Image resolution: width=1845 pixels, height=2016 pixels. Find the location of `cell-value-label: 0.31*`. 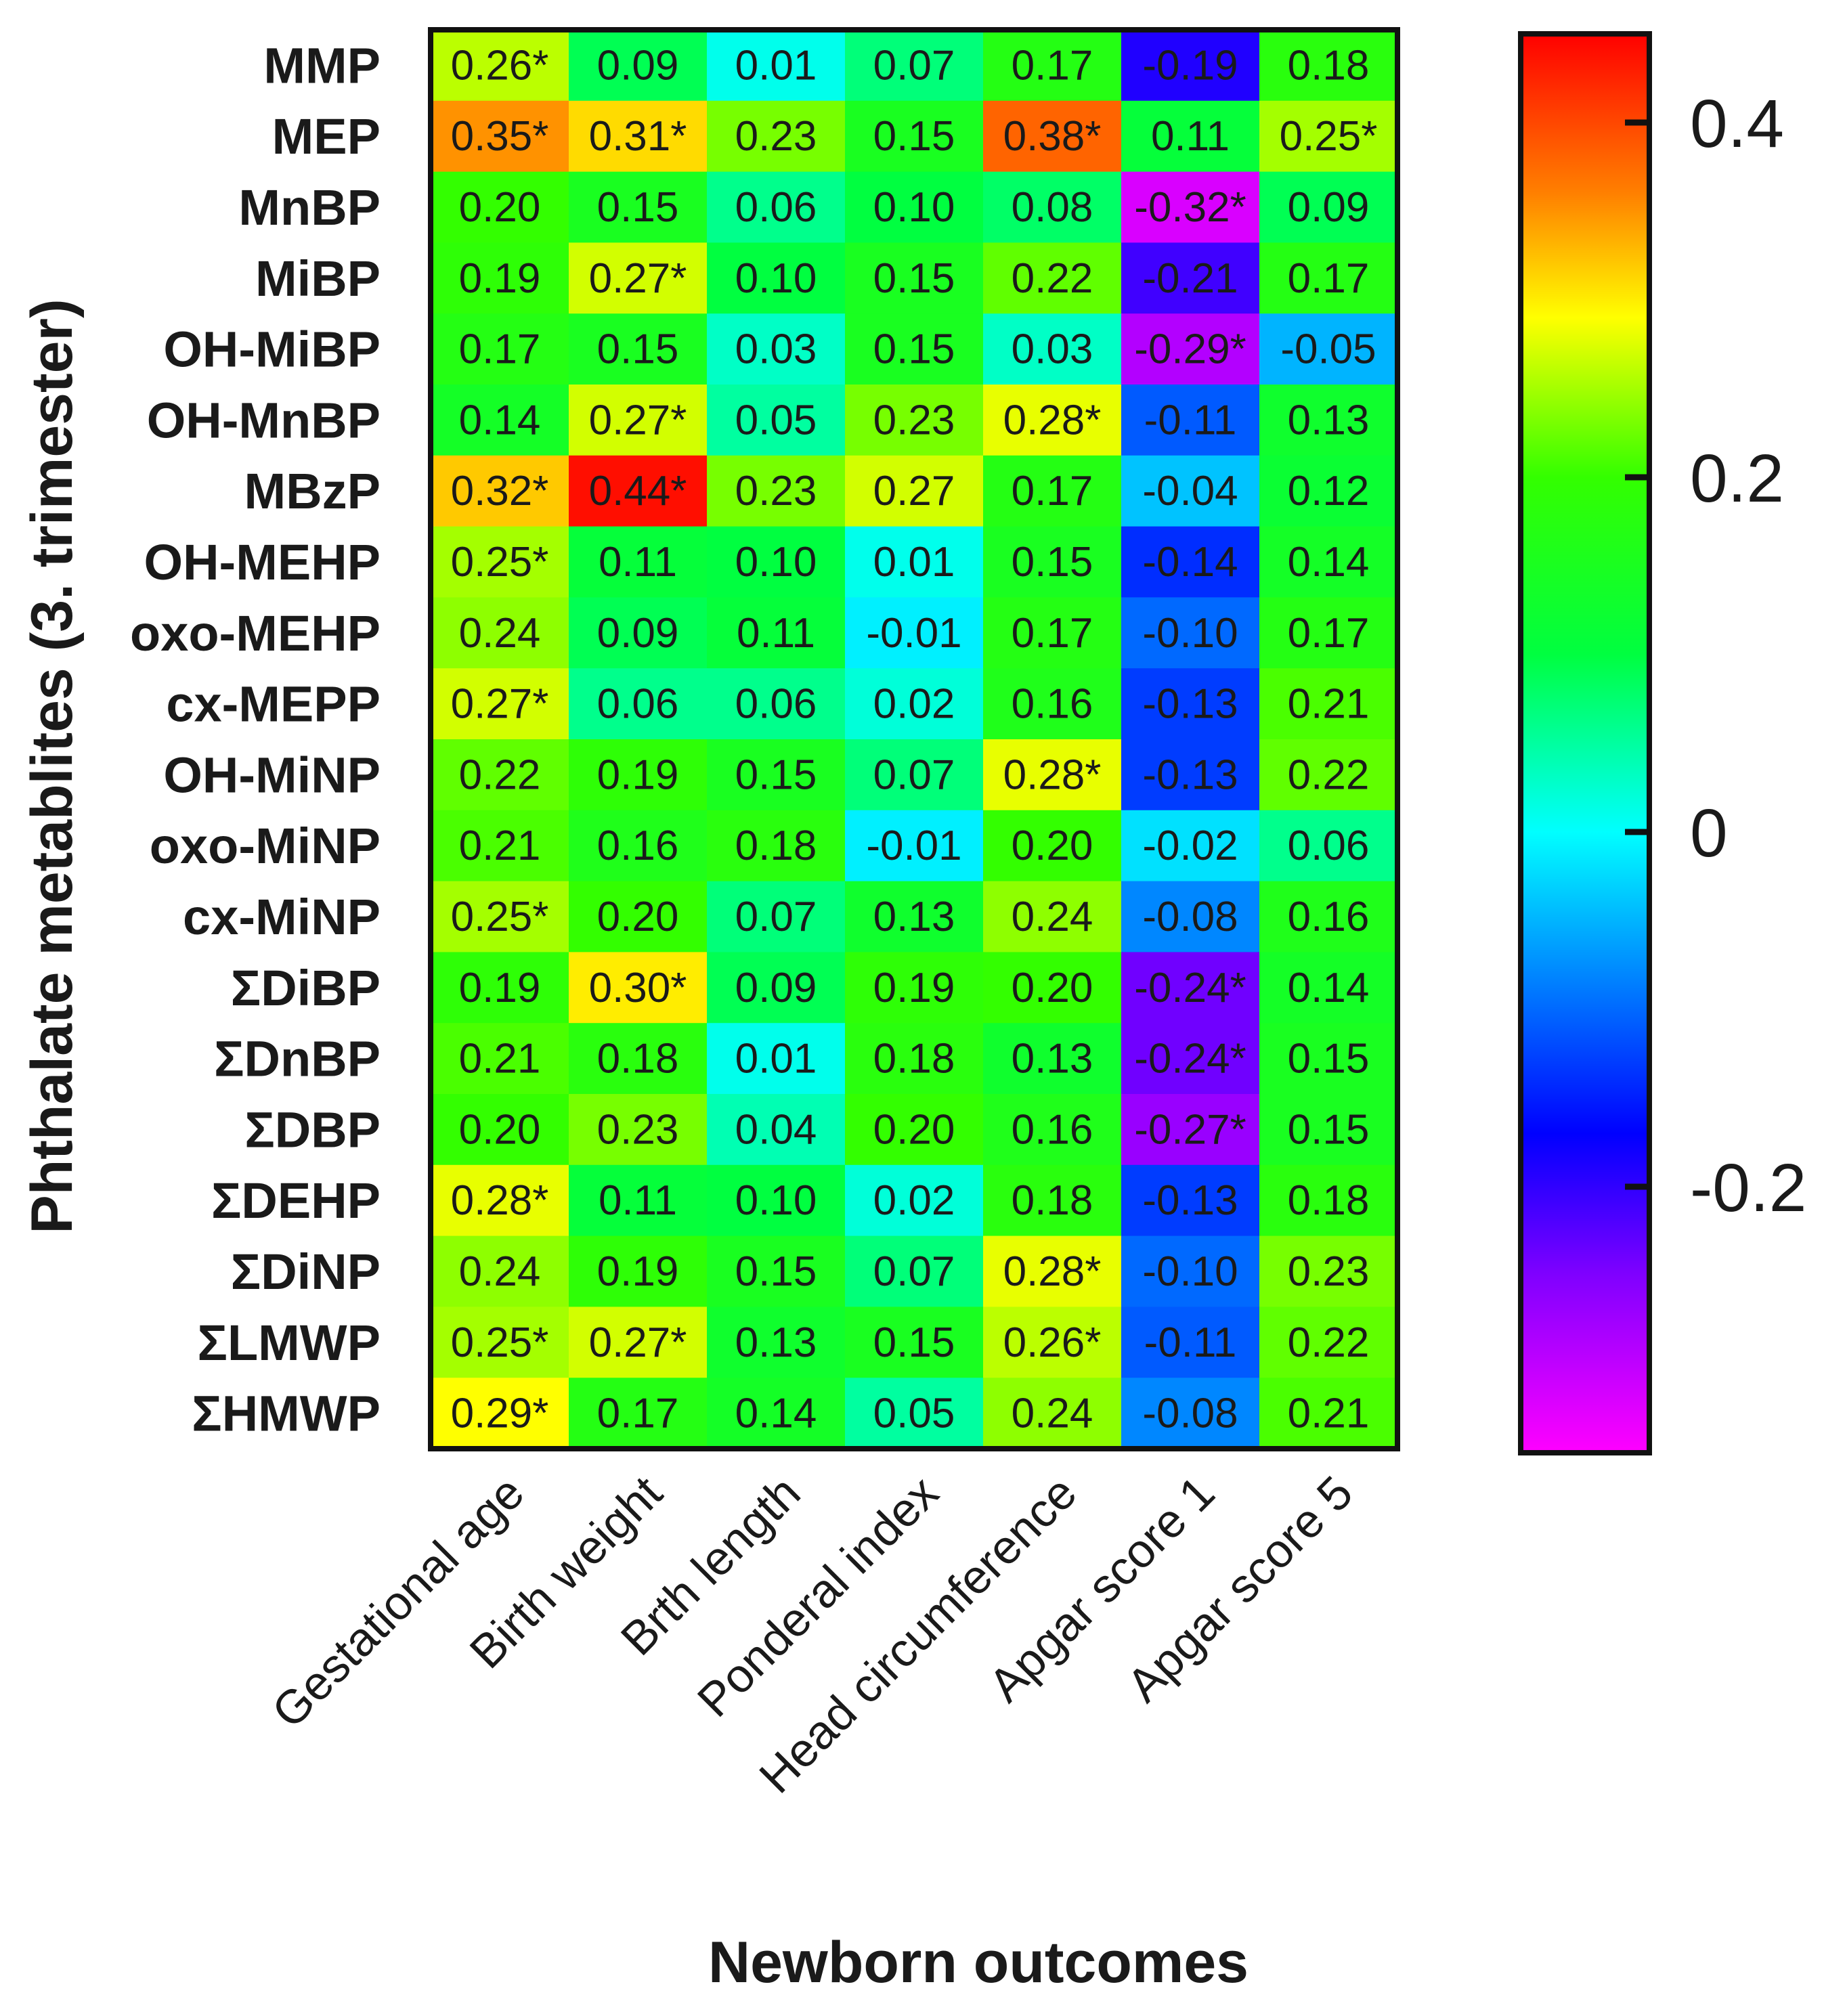

cell-value-label: 0.31* is located at coordinates (638, 137).